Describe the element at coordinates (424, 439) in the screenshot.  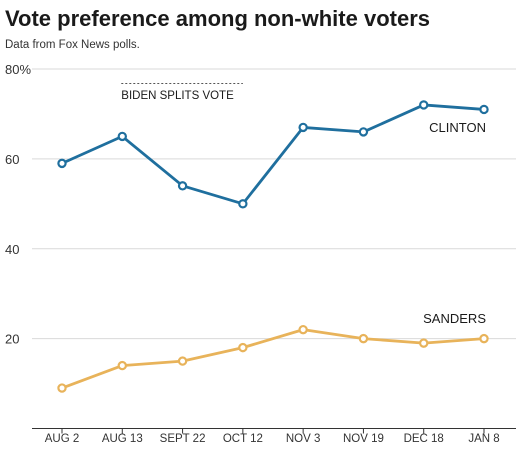
I see `x-tick-label: DEC 18` at that location.